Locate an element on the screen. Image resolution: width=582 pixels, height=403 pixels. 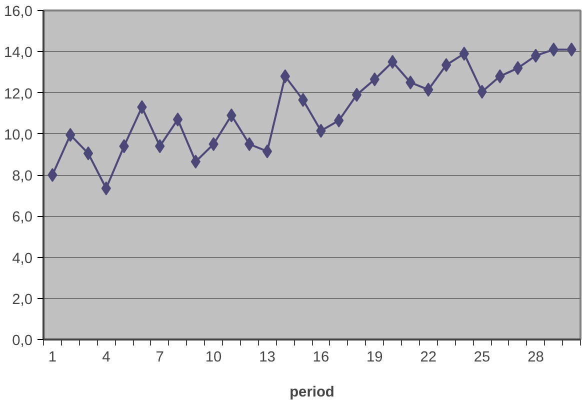
x-axis-title: period is located at coordinates (312, 392).